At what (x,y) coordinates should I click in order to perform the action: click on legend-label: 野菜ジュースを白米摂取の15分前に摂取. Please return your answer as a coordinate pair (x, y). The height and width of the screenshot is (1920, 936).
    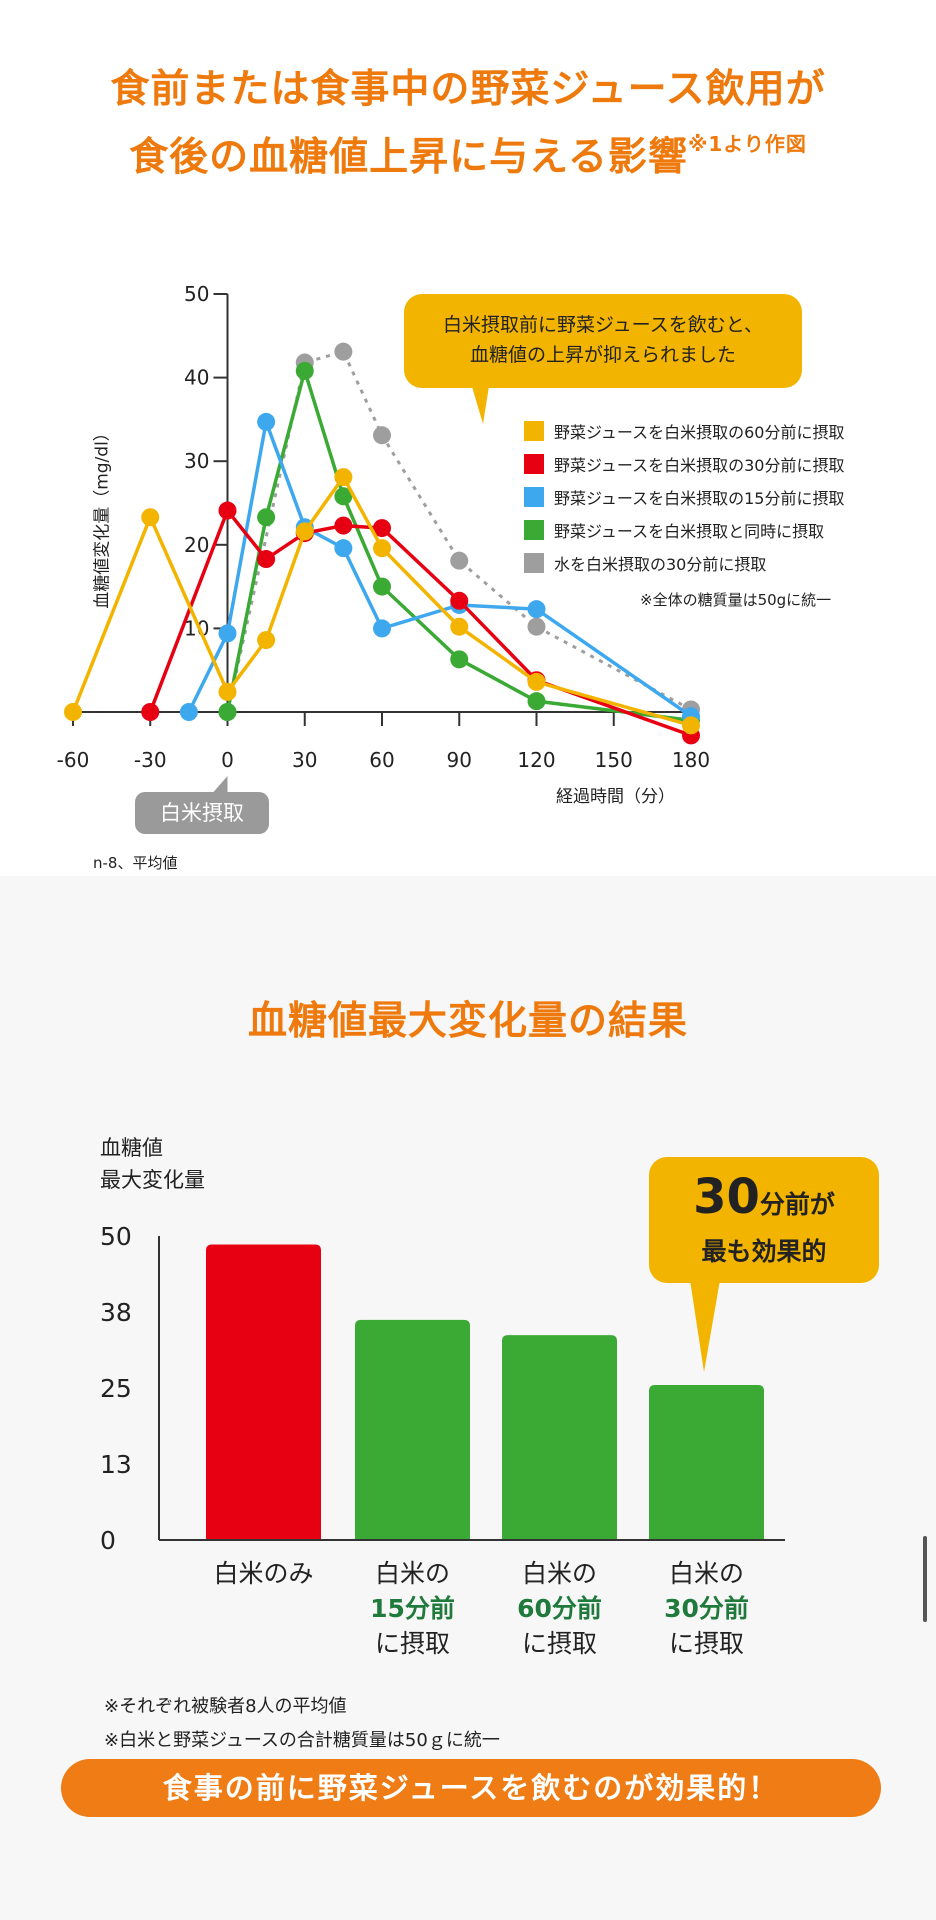
    Looking at the image, I should click on (699, 498).